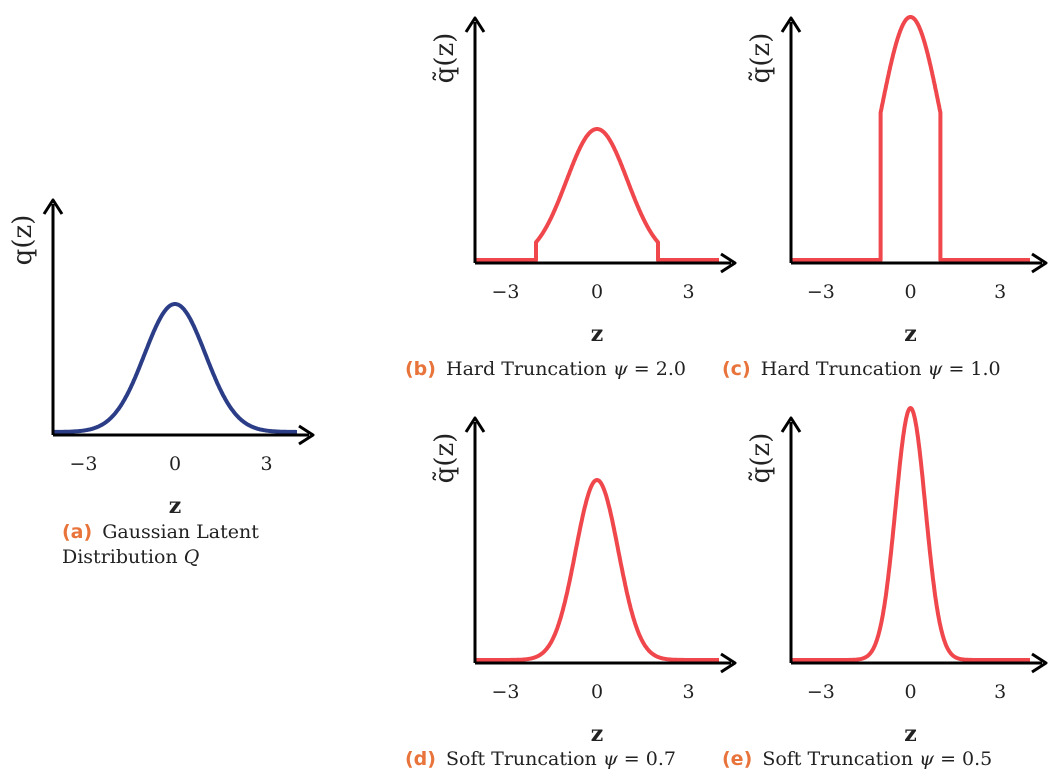 Image resolution: width=1051 pixels, height=776 pixels. What do you see at coordinates (23, 240) in the screenshot?
I see `y-axis-label: q(z)` at bounding box center [23, 240].